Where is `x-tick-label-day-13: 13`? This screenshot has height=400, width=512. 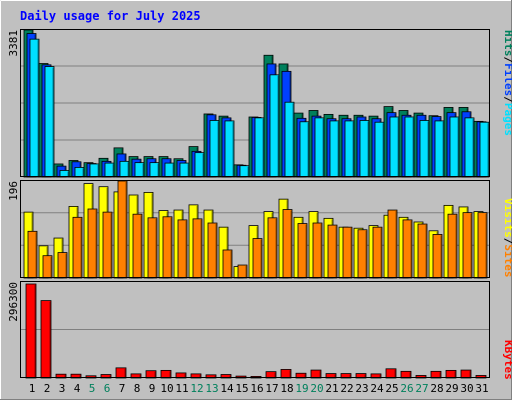 x-tick-label-day-13: 13 is located at coordinates (211, 388).